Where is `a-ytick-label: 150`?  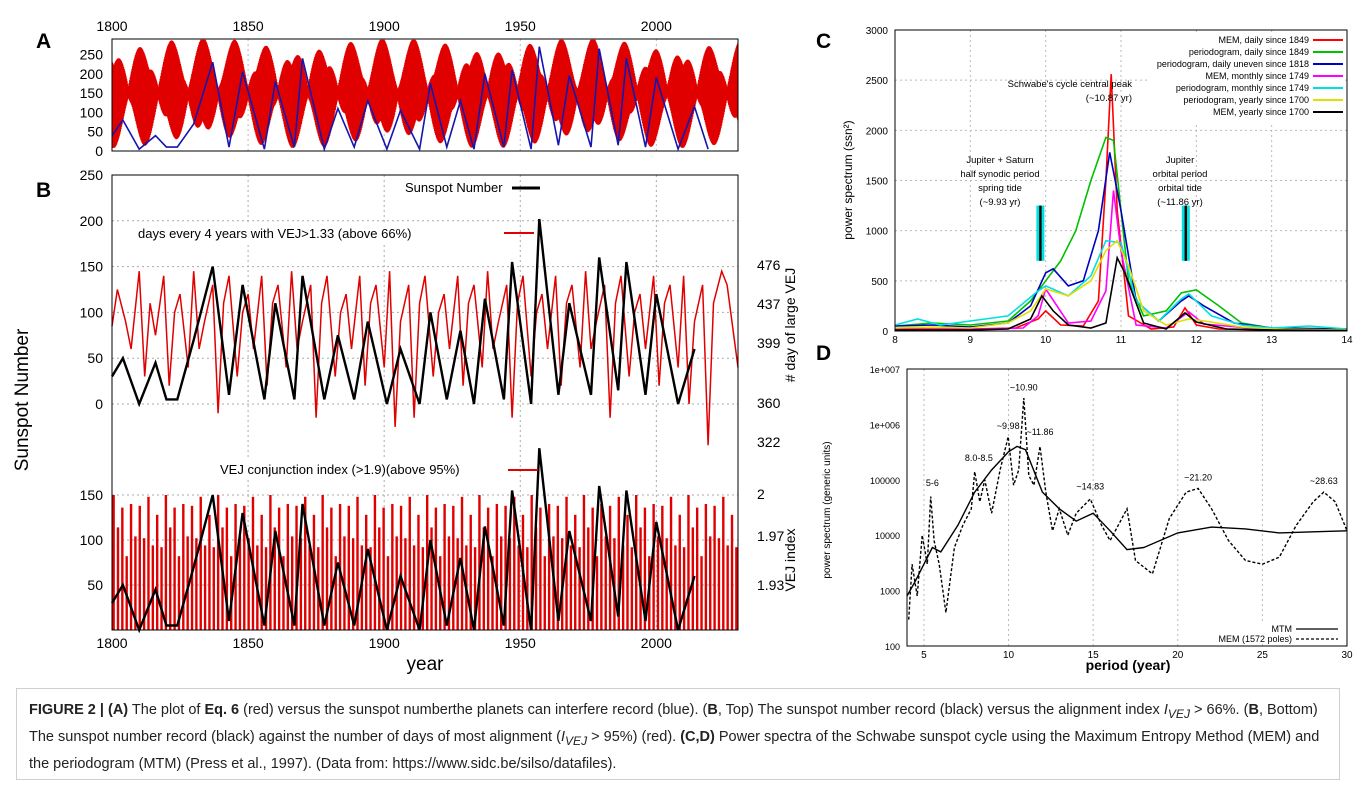
a-ytick-label: 150 is located at coordinates (92, 93).